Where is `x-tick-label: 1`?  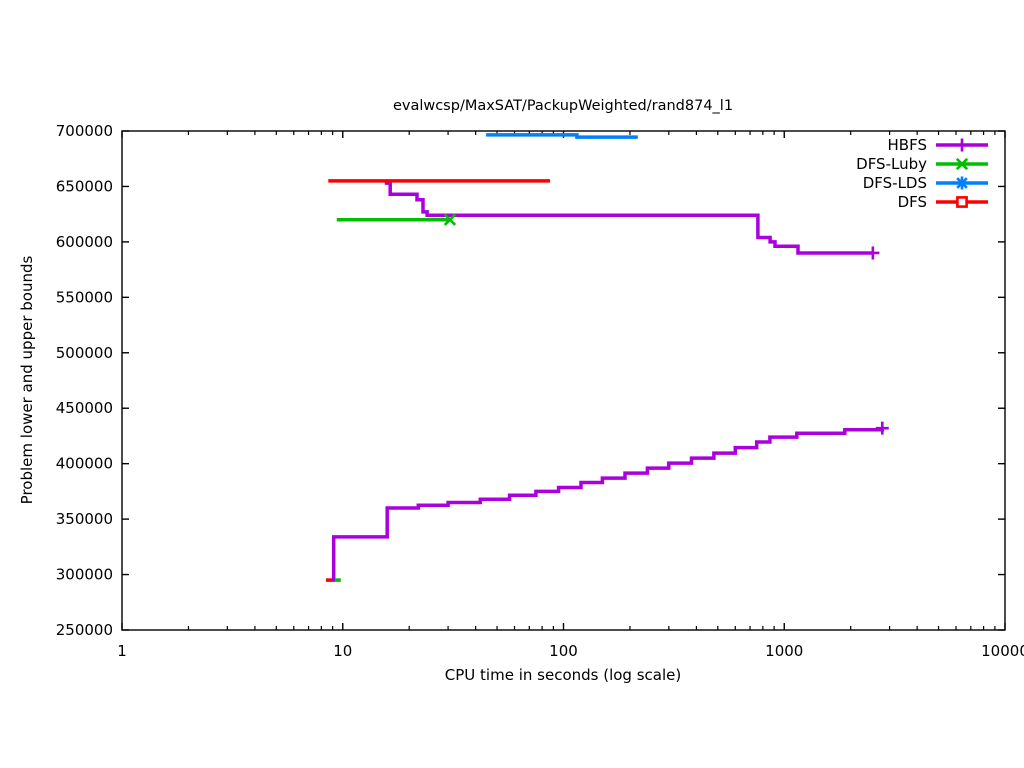 x-tick-label: 1 is located at coordinates (122, 651).